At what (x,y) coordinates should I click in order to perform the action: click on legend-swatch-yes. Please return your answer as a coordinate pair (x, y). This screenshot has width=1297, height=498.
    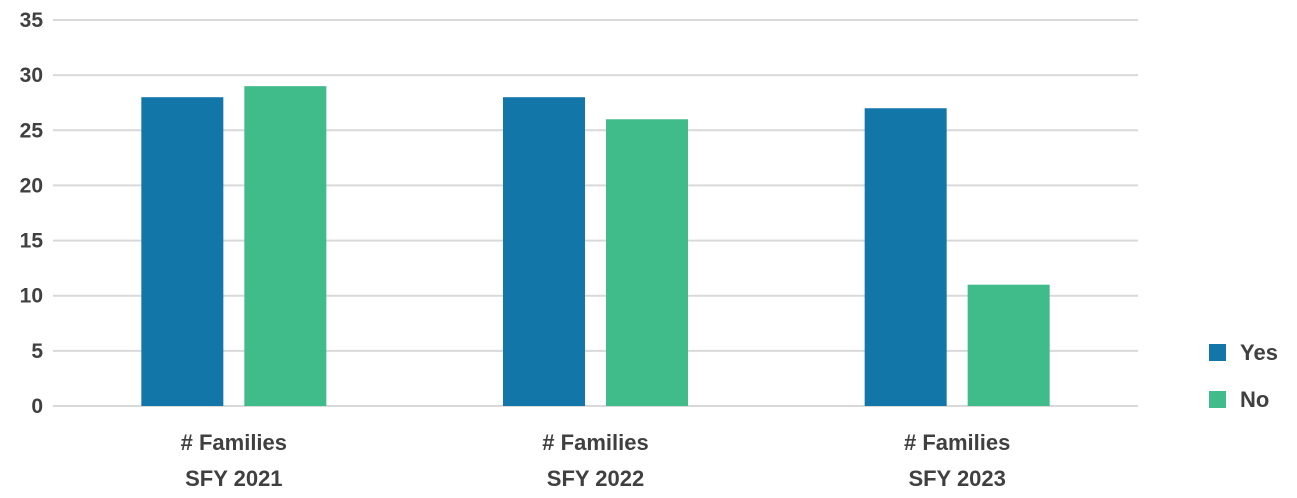
    Looking at the image, I should click on (1217, 352).